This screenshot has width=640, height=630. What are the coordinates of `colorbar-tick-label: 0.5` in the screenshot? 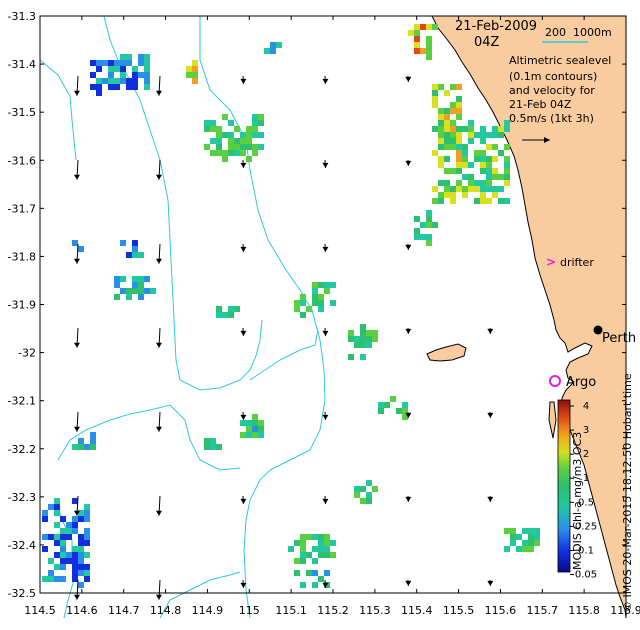 It's located at (586, 502).